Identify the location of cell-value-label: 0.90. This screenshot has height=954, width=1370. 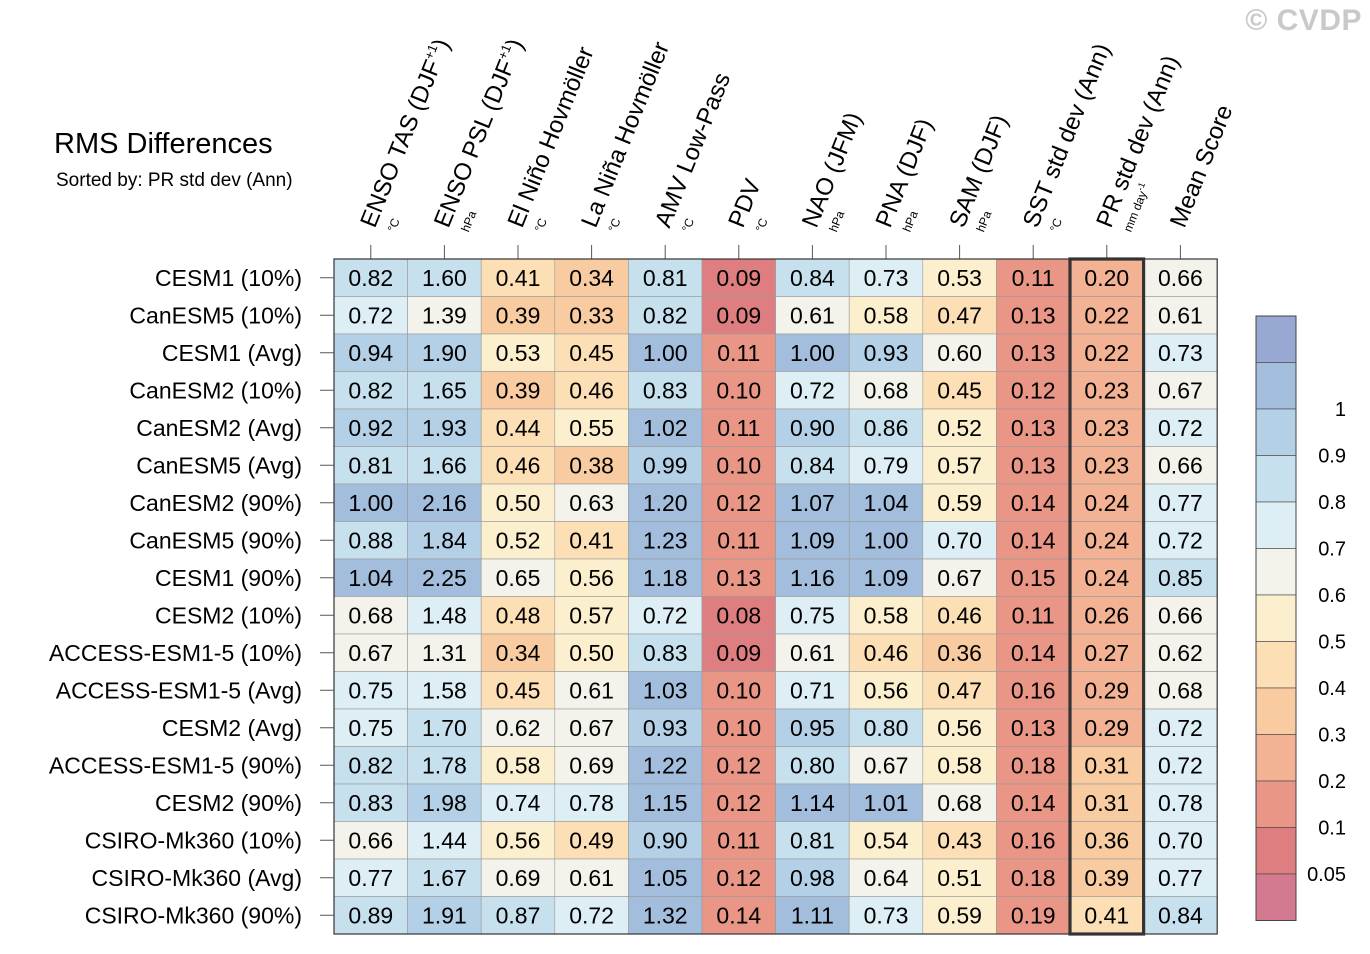
(812, 428).